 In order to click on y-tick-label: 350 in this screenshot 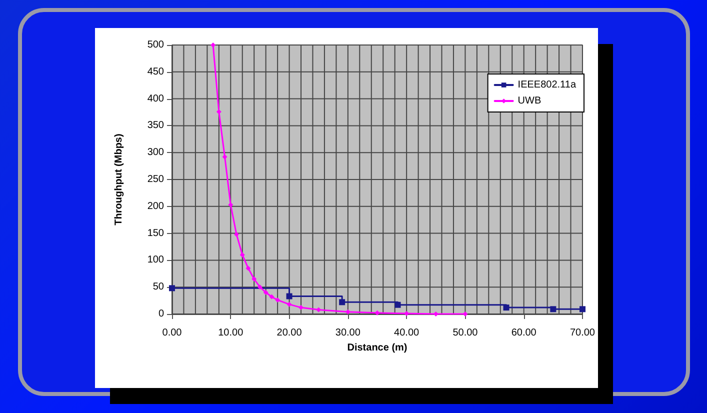, I will do `click(155, 126)`.